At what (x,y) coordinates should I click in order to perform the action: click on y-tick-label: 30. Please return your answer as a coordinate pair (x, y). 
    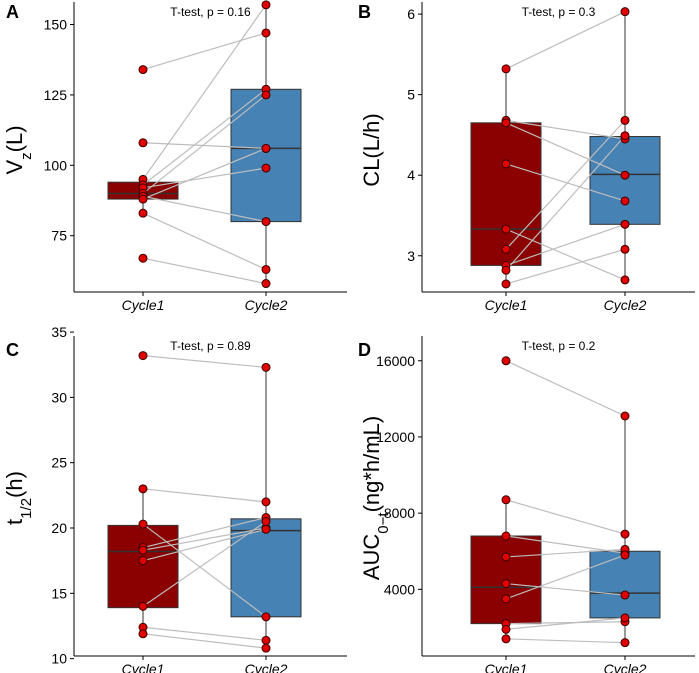
    Looking at the image, I should click on (59, 397).